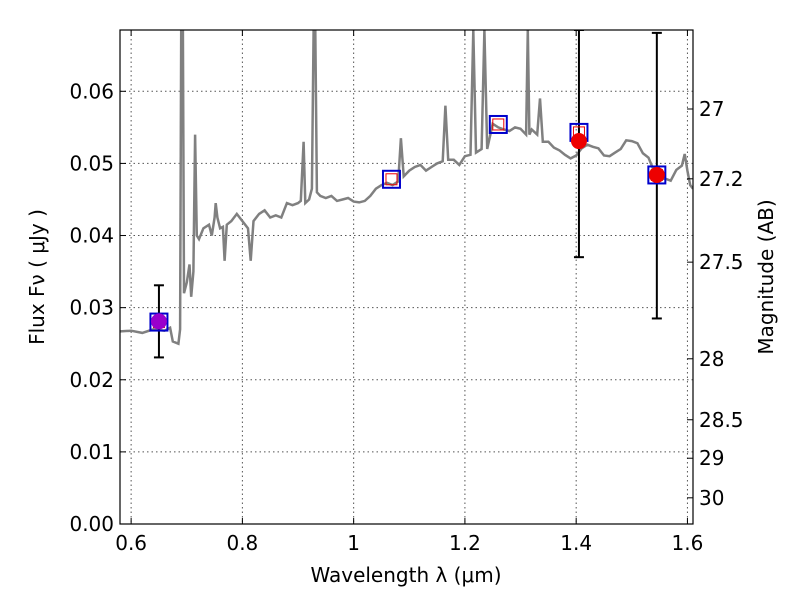  Describe the element at coordinates (721, 179) in the screenshot. I see `y2-tick-label: 27.2` at that location.